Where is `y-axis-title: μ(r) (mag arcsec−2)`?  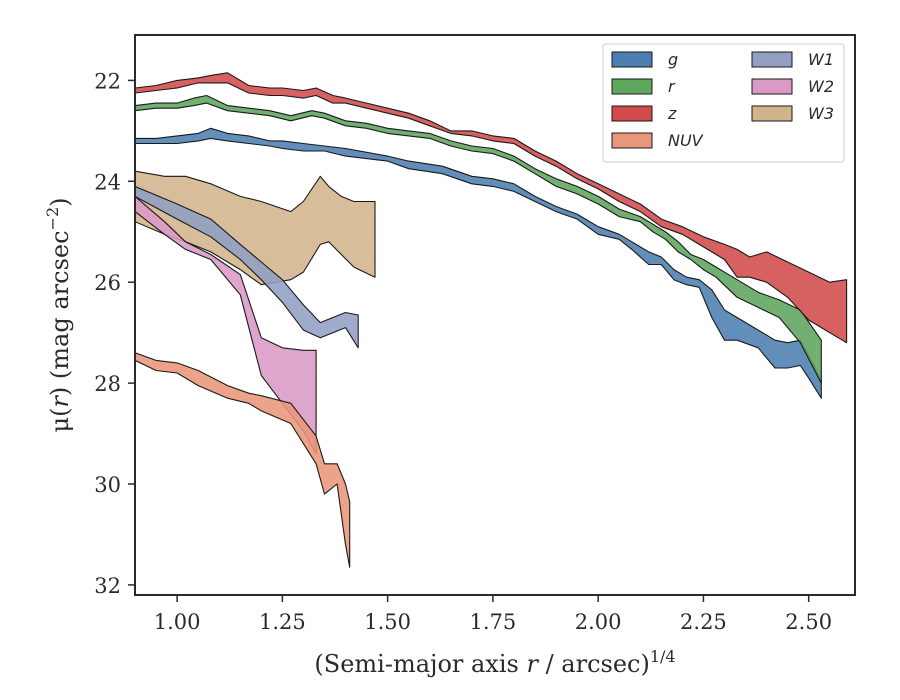
y-axis-title: μ(r) (mag arcsec−2) is located at coordinates (58, 314).